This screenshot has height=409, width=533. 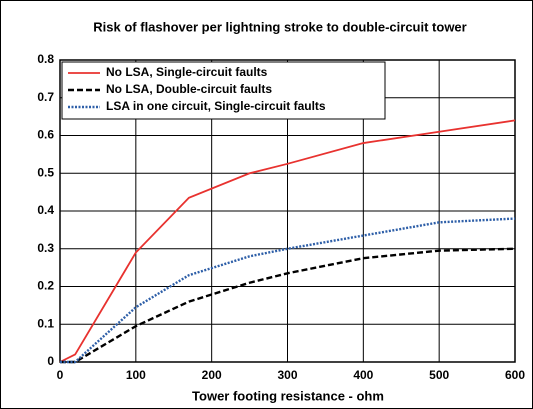 What do you see at coordinates (189, 89) in the screenshot?
I see `legend-label: No LSA, Double-circuit faults` at bounding box center [189, 89].